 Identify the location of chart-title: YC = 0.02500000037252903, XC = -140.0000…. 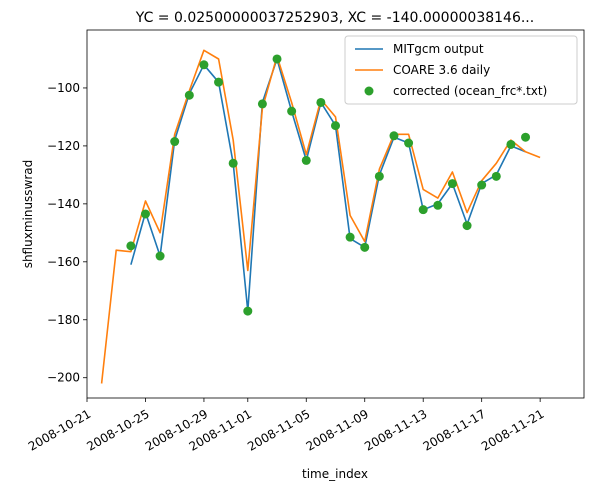
(334, 18).